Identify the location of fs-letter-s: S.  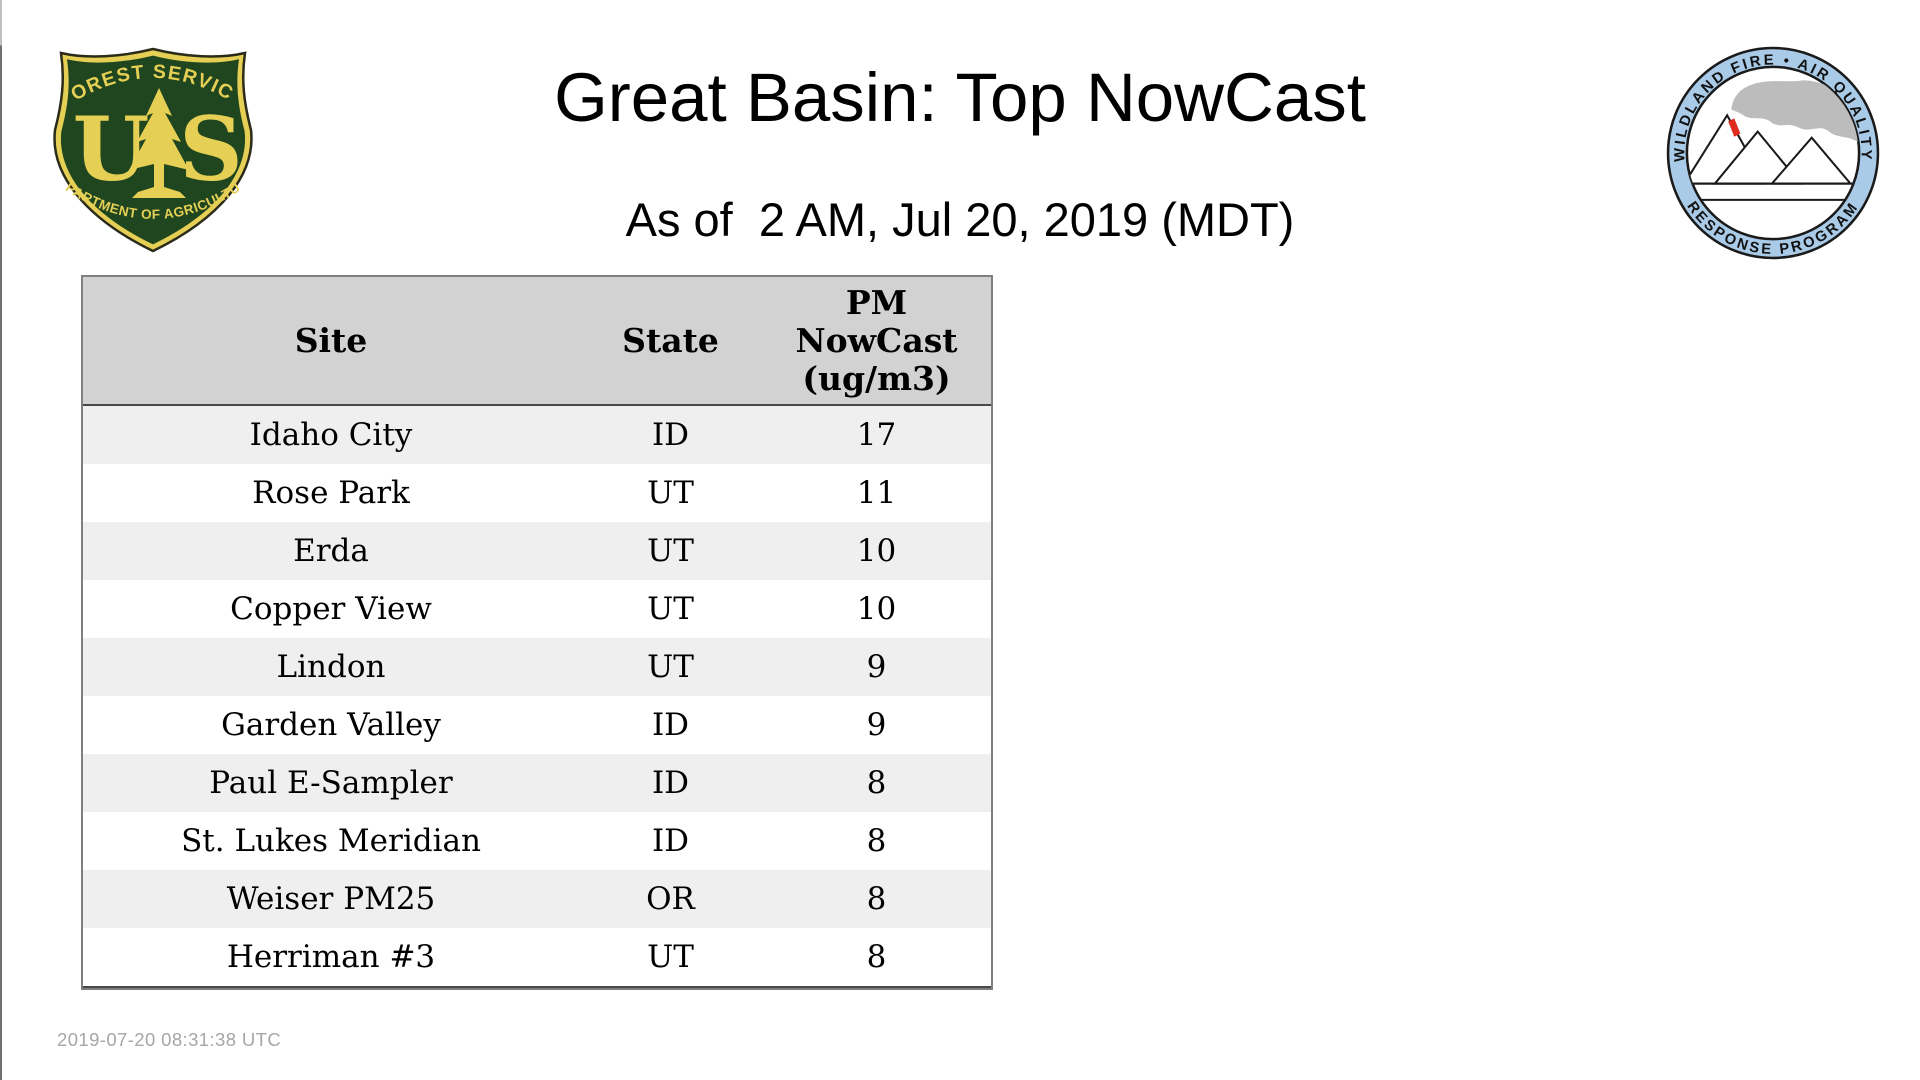
(211, 149).